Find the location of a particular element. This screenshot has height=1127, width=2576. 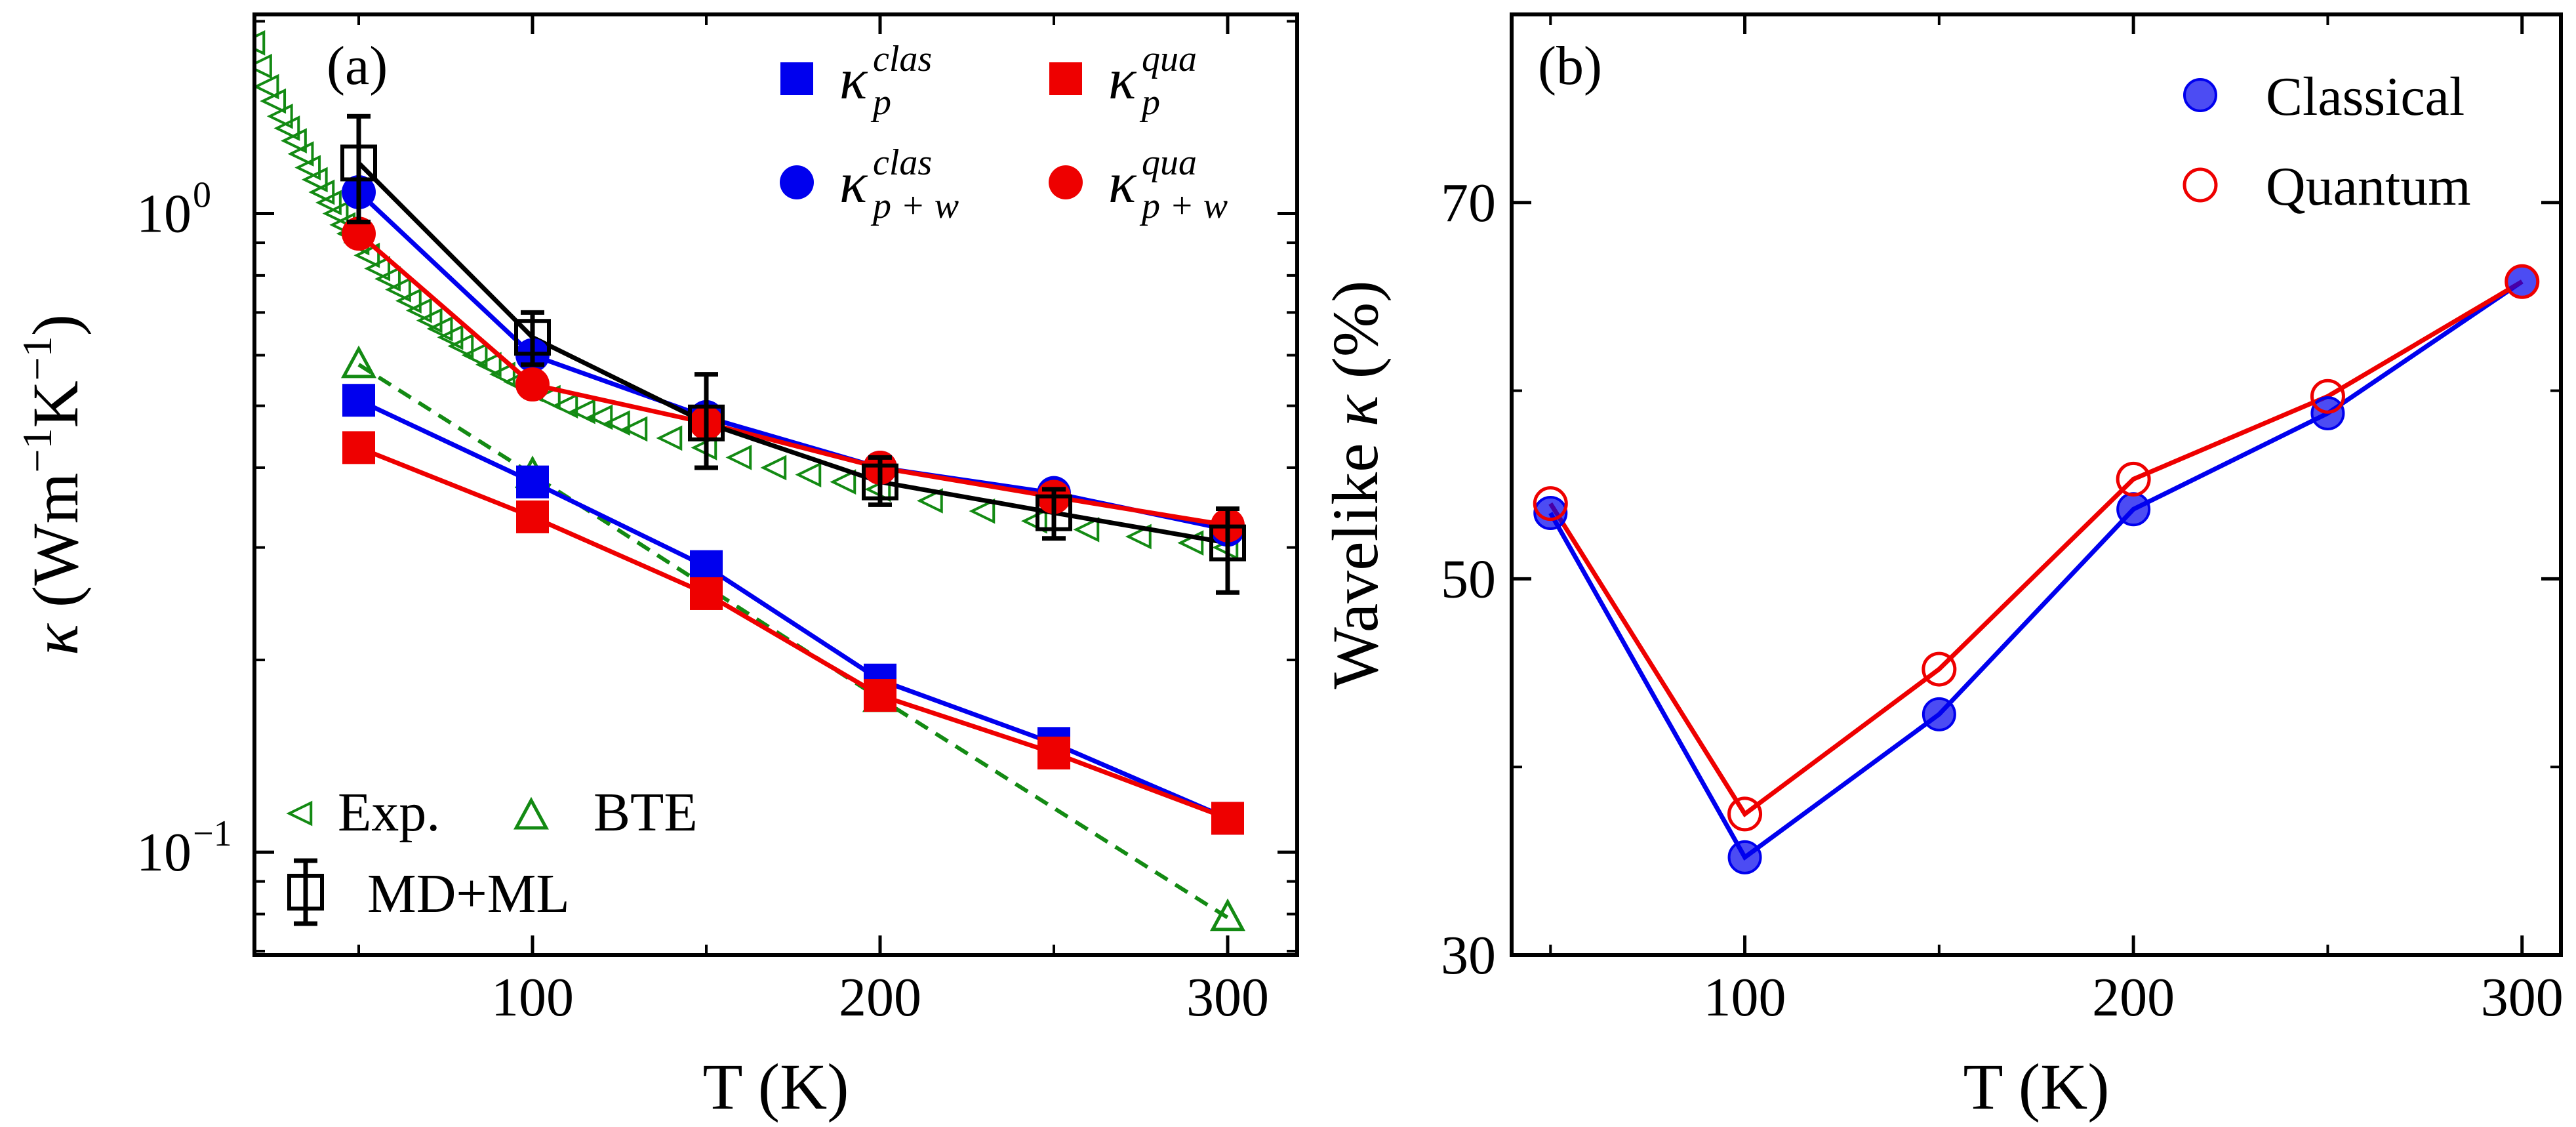

kp_clas-point is located at coordinates (358, 400).